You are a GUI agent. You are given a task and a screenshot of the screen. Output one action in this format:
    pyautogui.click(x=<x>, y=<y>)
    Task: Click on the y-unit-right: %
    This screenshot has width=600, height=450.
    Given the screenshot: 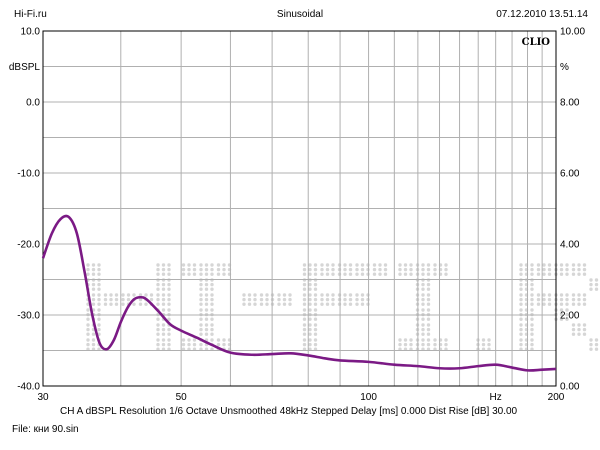 What is the action you would take?
    pyautogui.click(x=564, y=67)
    